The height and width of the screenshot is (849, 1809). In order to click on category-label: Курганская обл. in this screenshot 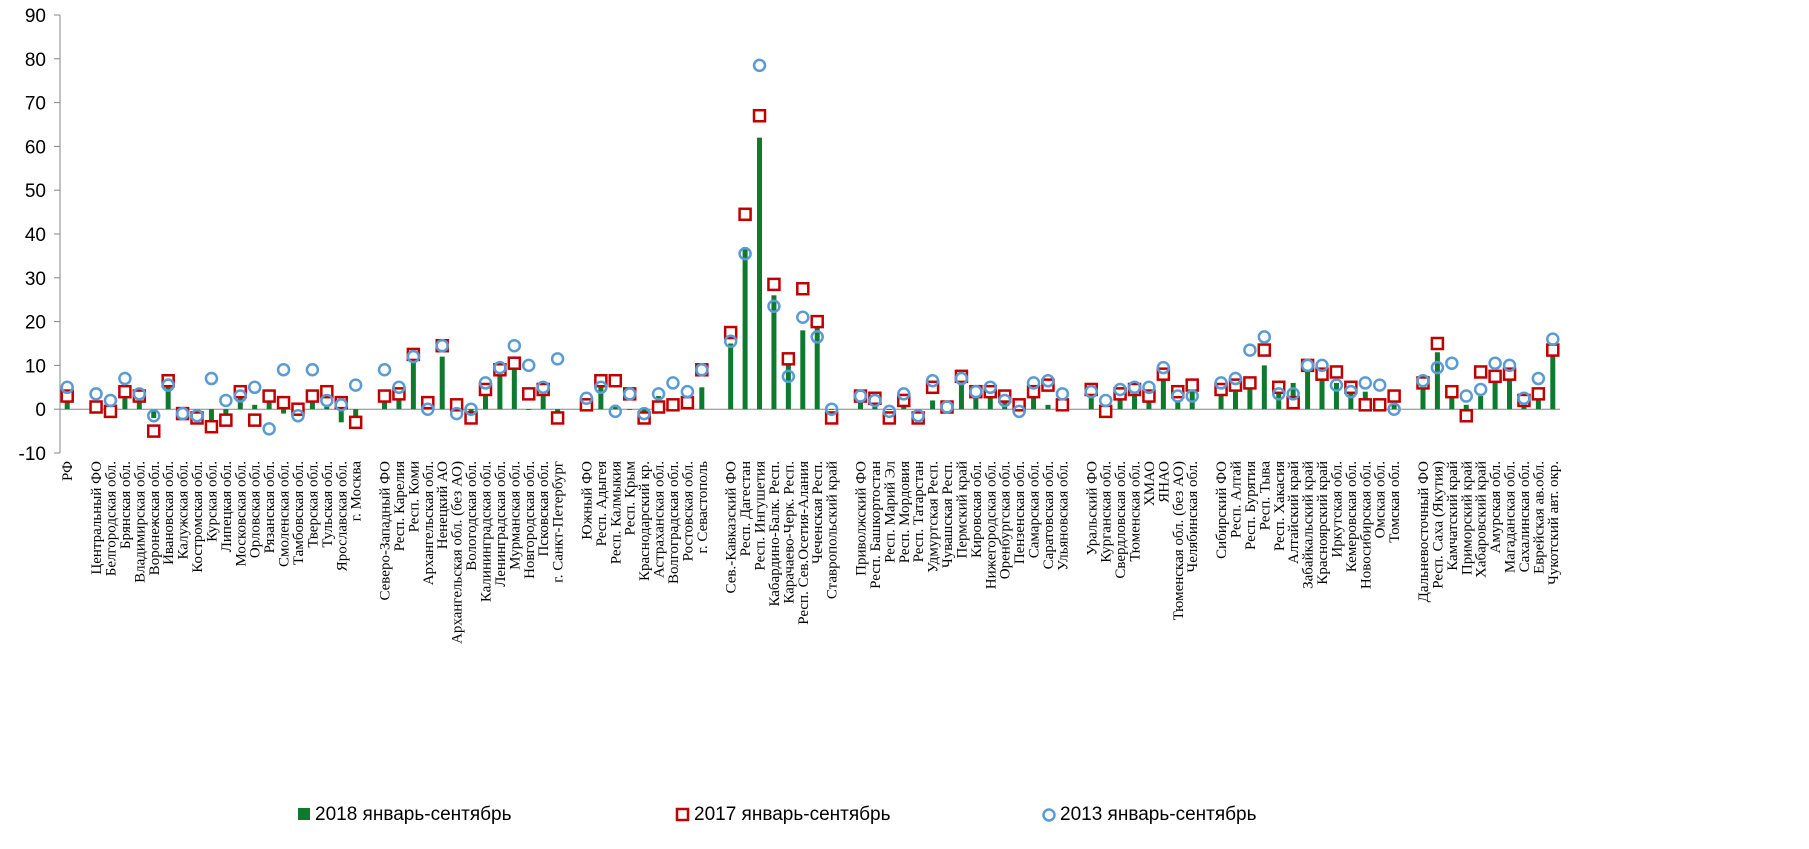, I will do `click(1107, 512)`.